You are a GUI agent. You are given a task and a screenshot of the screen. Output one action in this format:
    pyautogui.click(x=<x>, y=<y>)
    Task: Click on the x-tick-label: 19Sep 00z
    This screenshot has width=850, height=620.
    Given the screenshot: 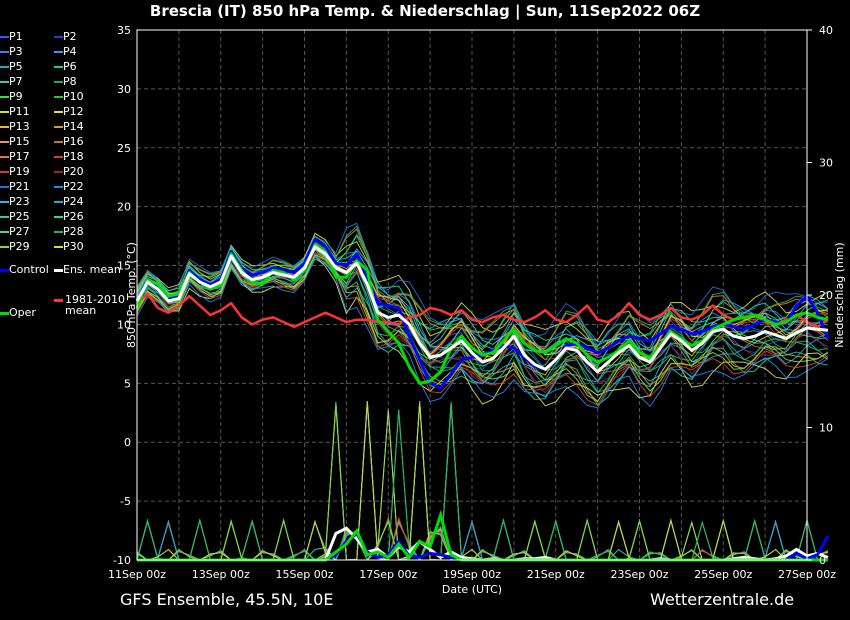 What is the action you would take?
    pyautogui.click(x=472, y=574)
    